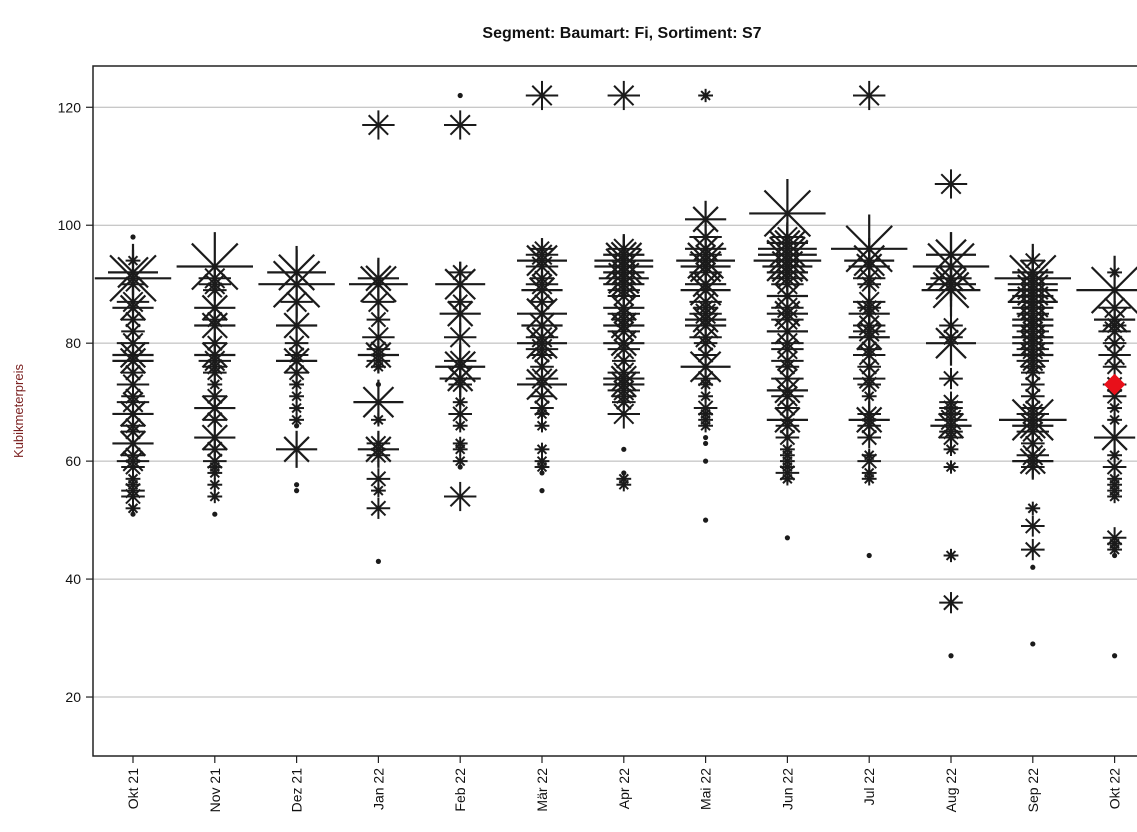 The width and height of the screenshot is (1137, 832). What do you see at coordinates (706, 789) in the screenshot?
I see `x-tick-label: Mai 22` at bounding box center [706, 789].